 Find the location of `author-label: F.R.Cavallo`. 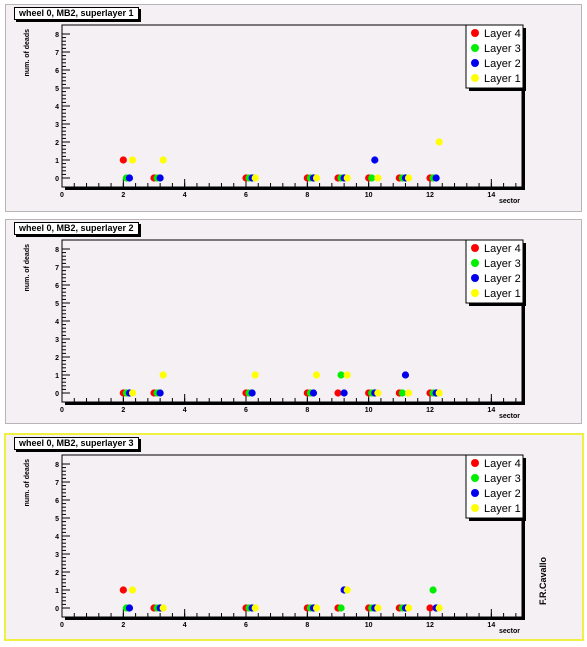

author-label: F.R.Cavallo is located at coordinates (543, 580).